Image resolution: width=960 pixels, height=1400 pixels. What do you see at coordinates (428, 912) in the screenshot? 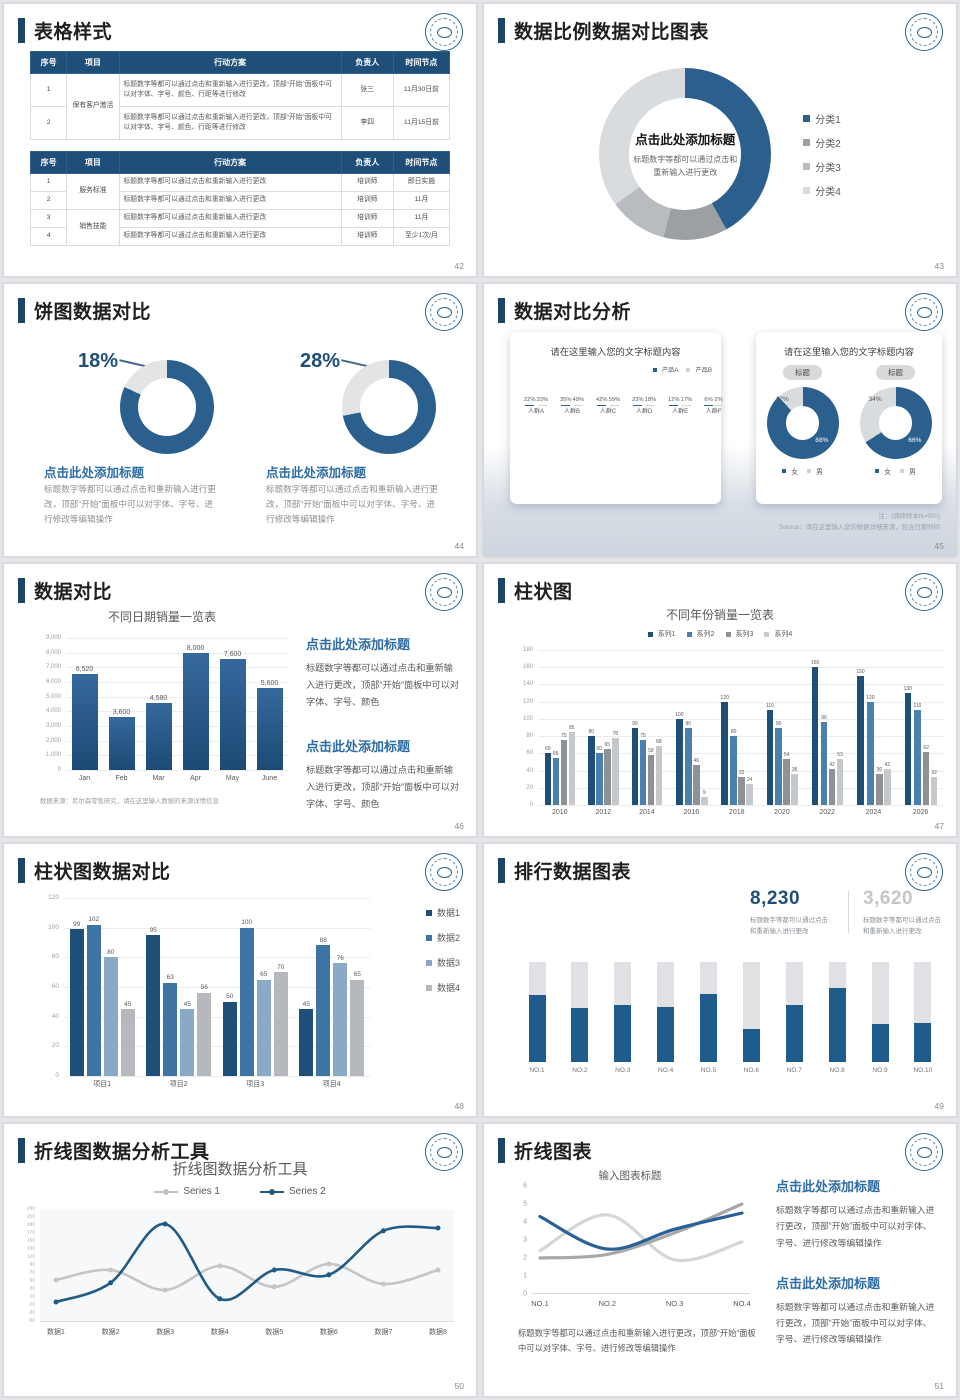
I see `legend-swatch` at bounding box center [428, 912].